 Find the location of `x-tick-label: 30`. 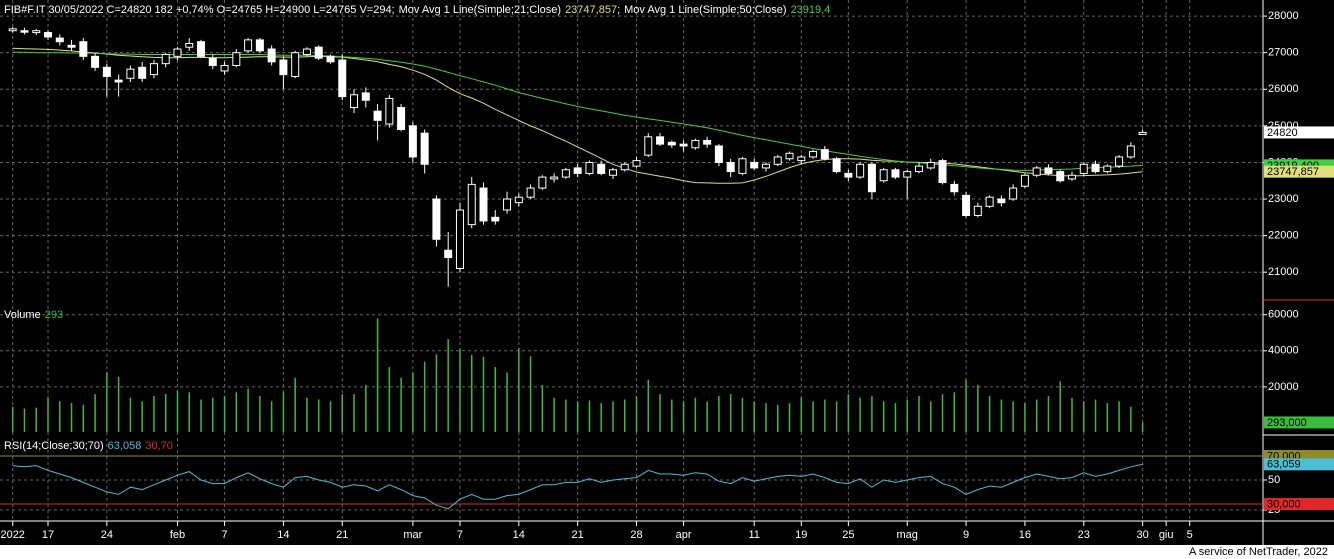

x-tick-label: 30 is located at coordinates (1142, 535).